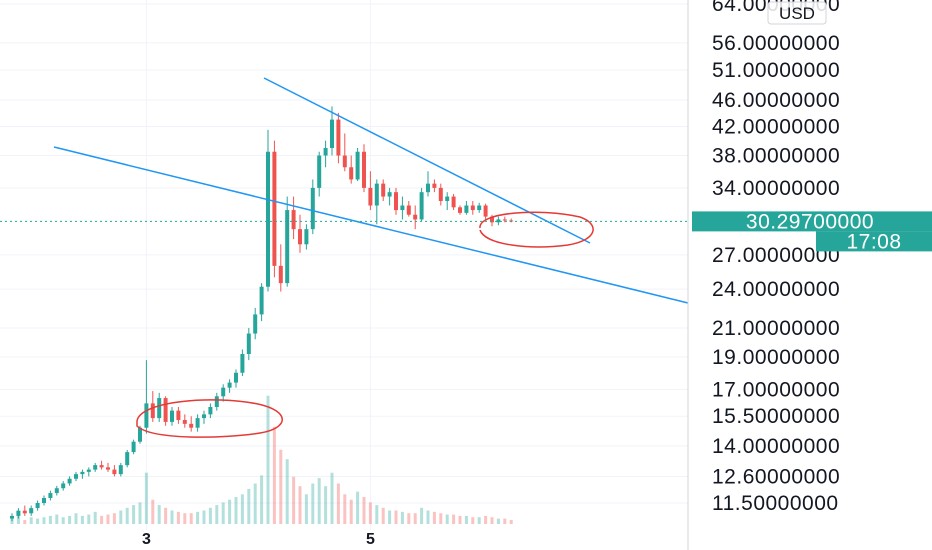 The height and width of the screenshot is (550, 932). Describe the element at coordinates (776, 446) in the screenshot. I see `y-tick-label: 14.00000000` at that location.